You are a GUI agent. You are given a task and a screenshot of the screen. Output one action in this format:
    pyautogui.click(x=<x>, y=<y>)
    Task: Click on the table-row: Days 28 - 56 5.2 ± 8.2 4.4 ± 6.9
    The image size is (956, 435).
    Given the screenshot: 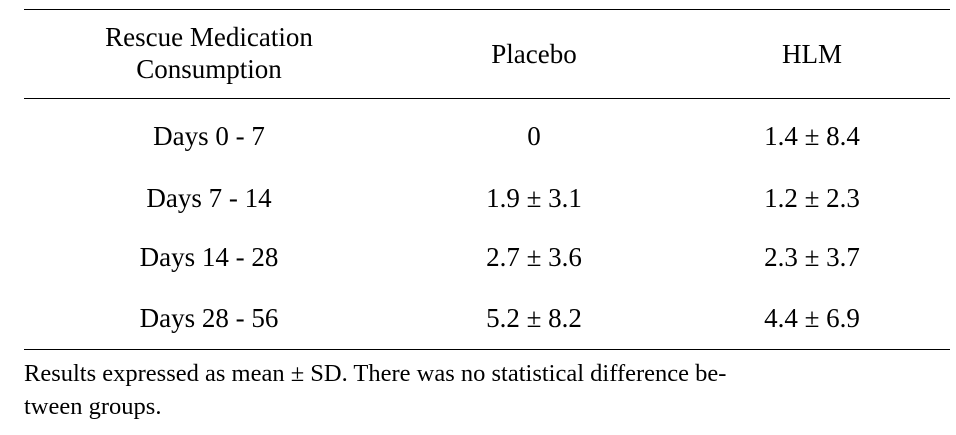 What is the action you would take?
    pyautogui.click(x=487, y=318)
    